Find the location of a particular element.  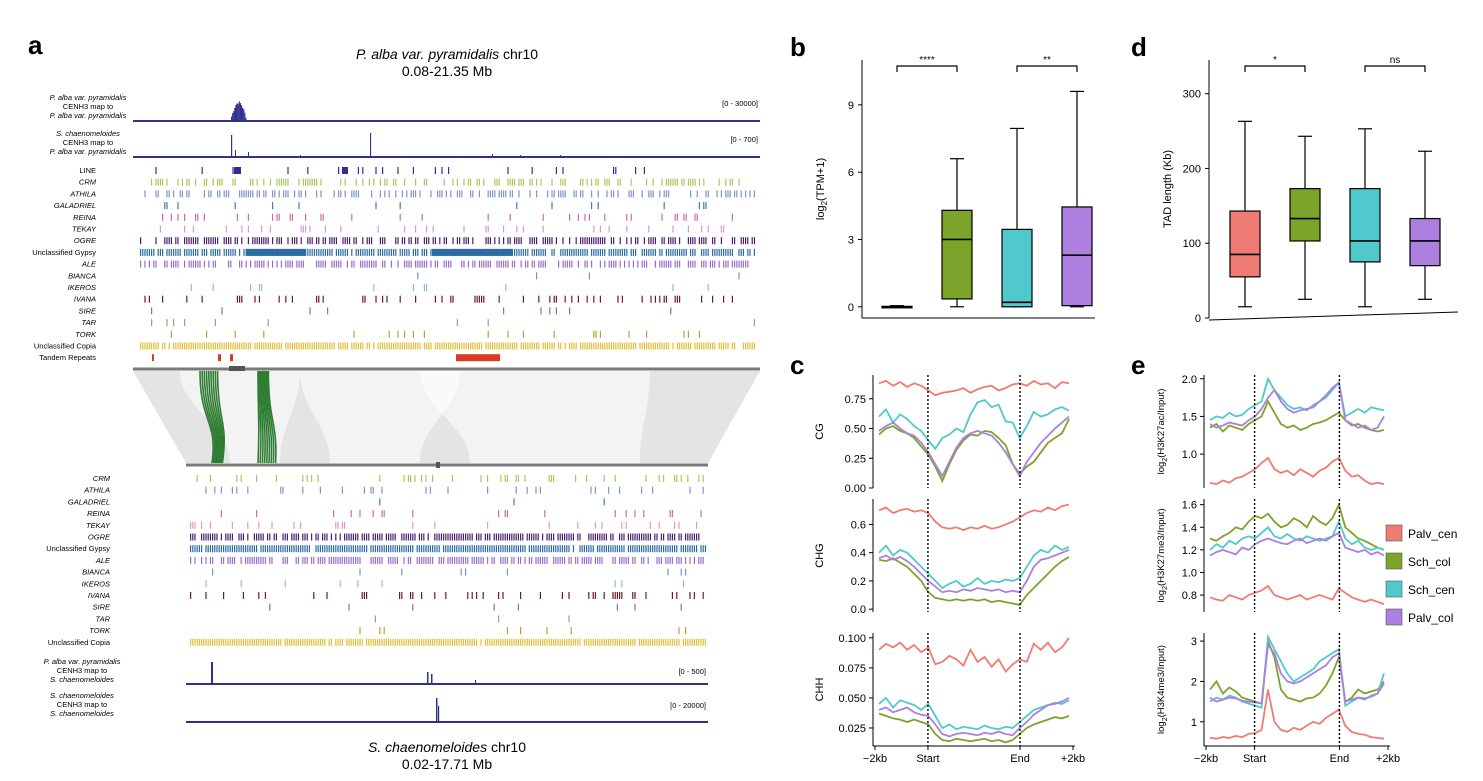

top-signal-1-peak is located at coordinates (246, 119).